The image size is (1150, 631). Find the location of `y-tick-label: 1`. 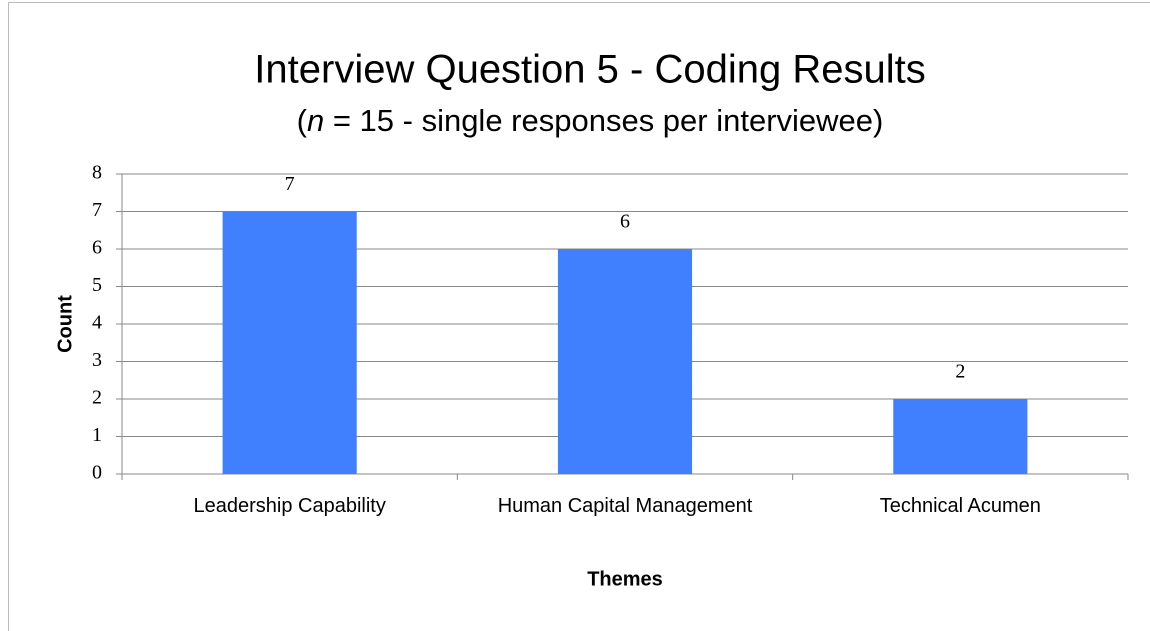

y-tick-label: 1 is located at coordinates (97, 435).